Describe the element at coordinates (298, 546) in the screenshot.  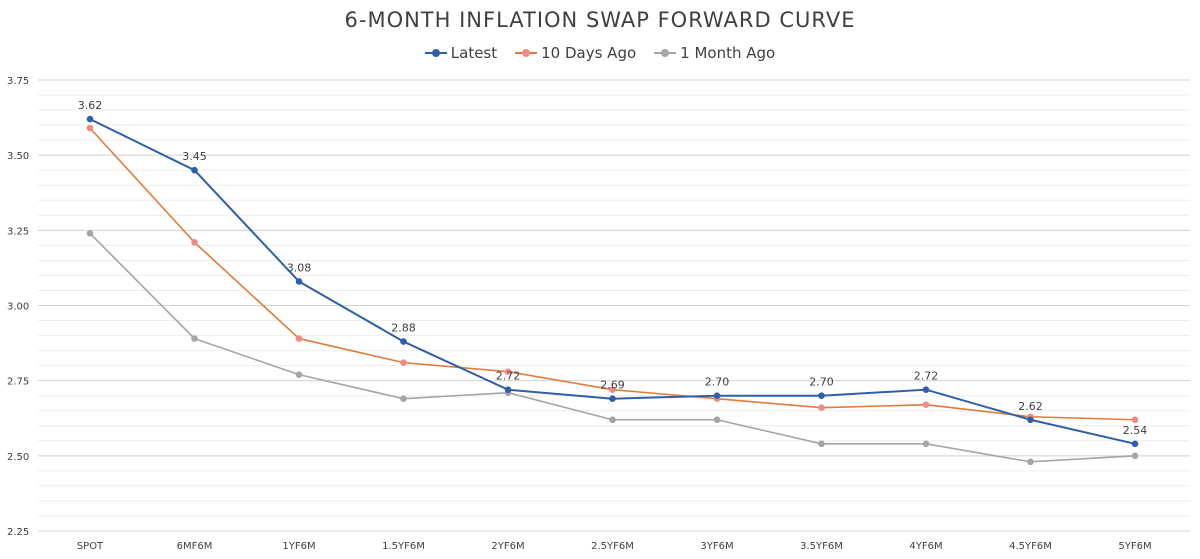
I see `x-tick-label: 1YF6M` at that location.